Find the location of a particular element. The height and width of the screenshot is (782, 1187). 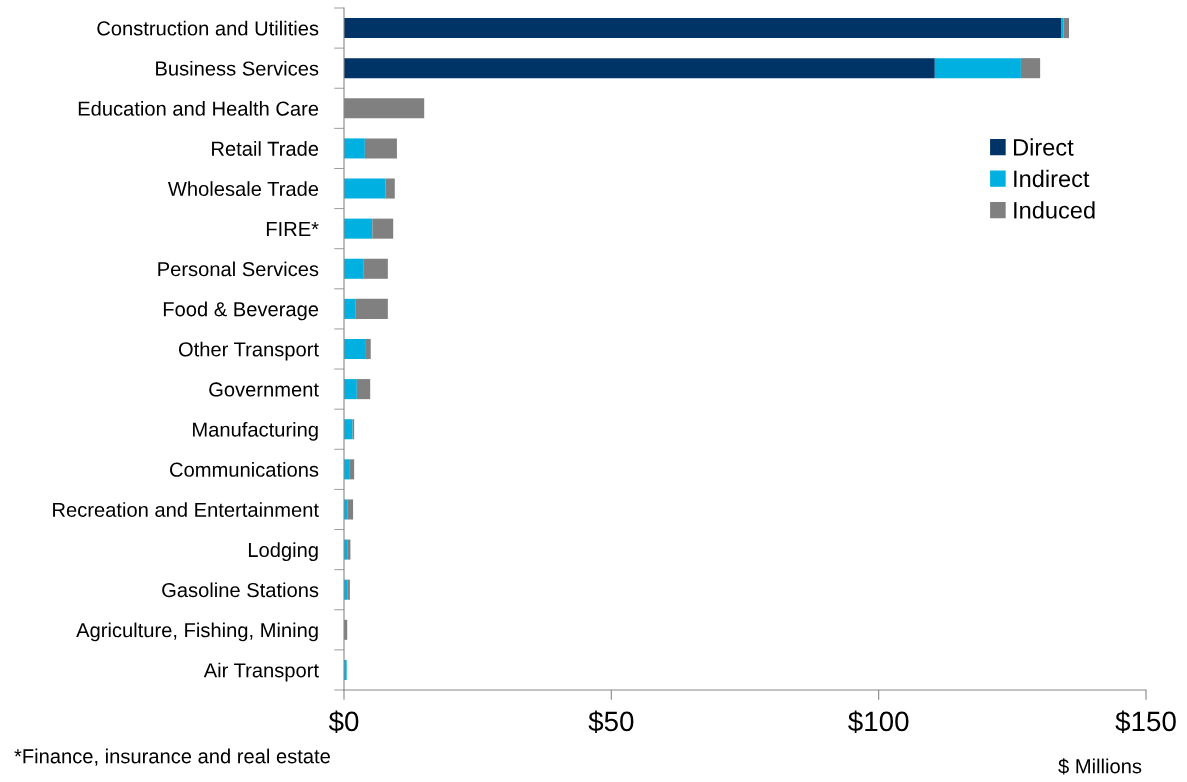

y-tick-label: Retail Trade is located at coordinates (265, 148).